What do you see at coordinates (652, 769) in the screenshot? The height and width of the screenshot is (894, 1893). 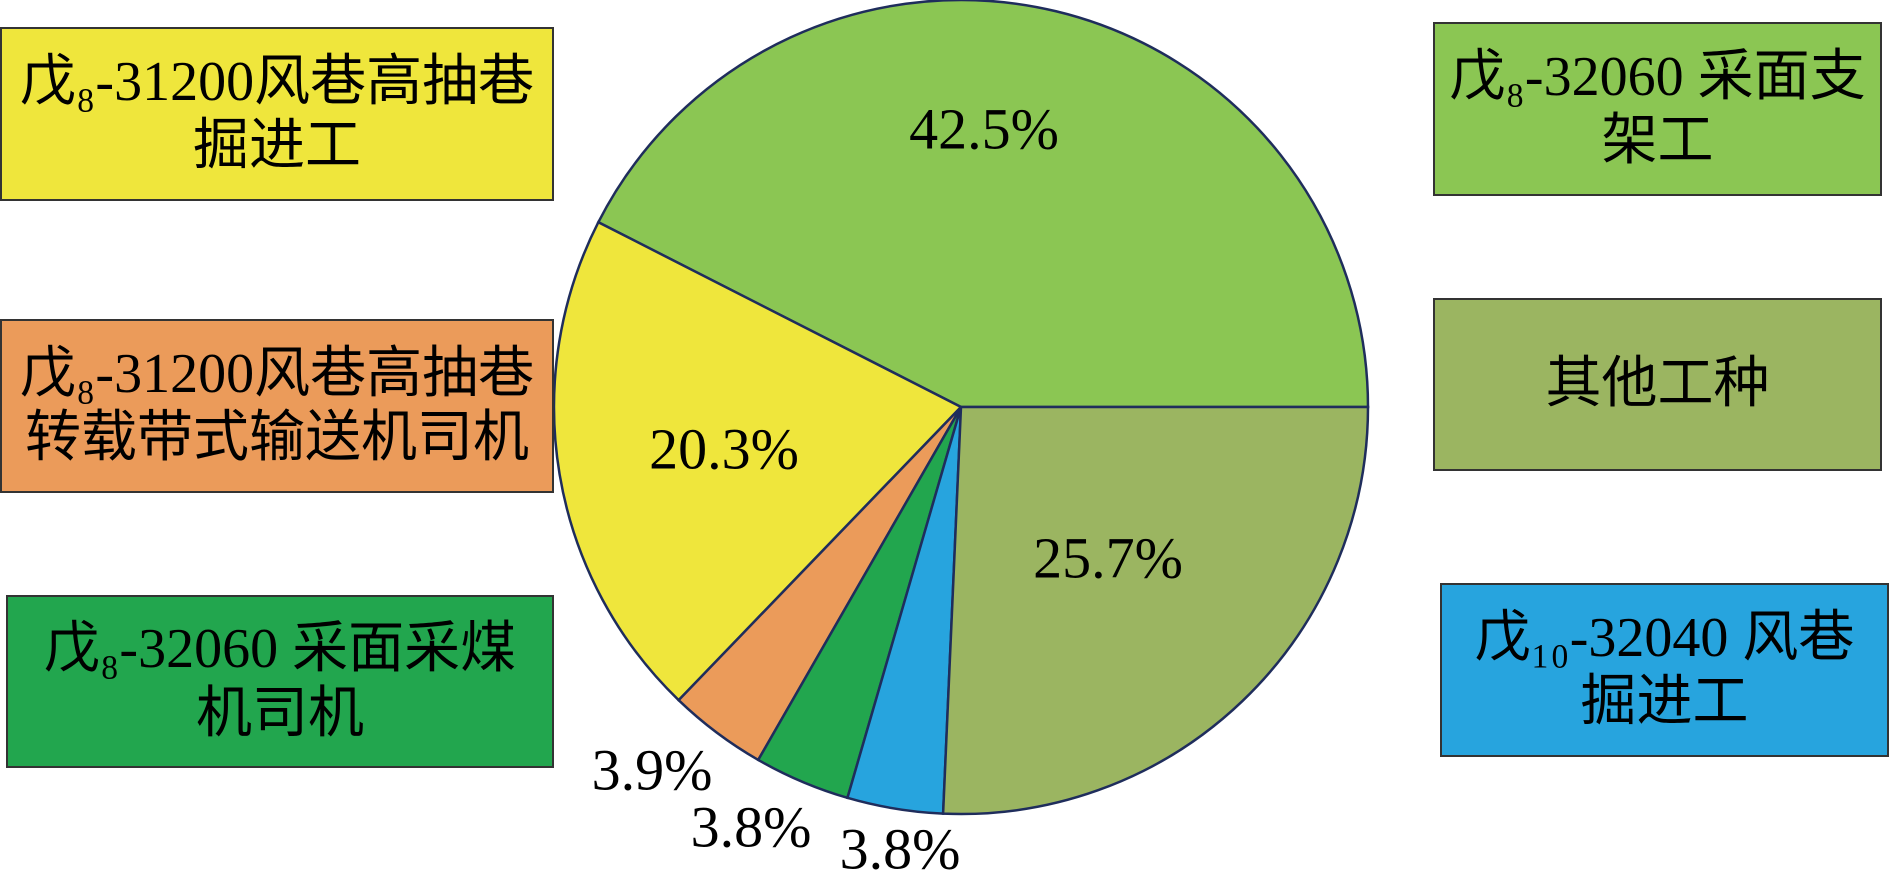 I see `data-label: 3.9%` at bounding box center [652, 769].